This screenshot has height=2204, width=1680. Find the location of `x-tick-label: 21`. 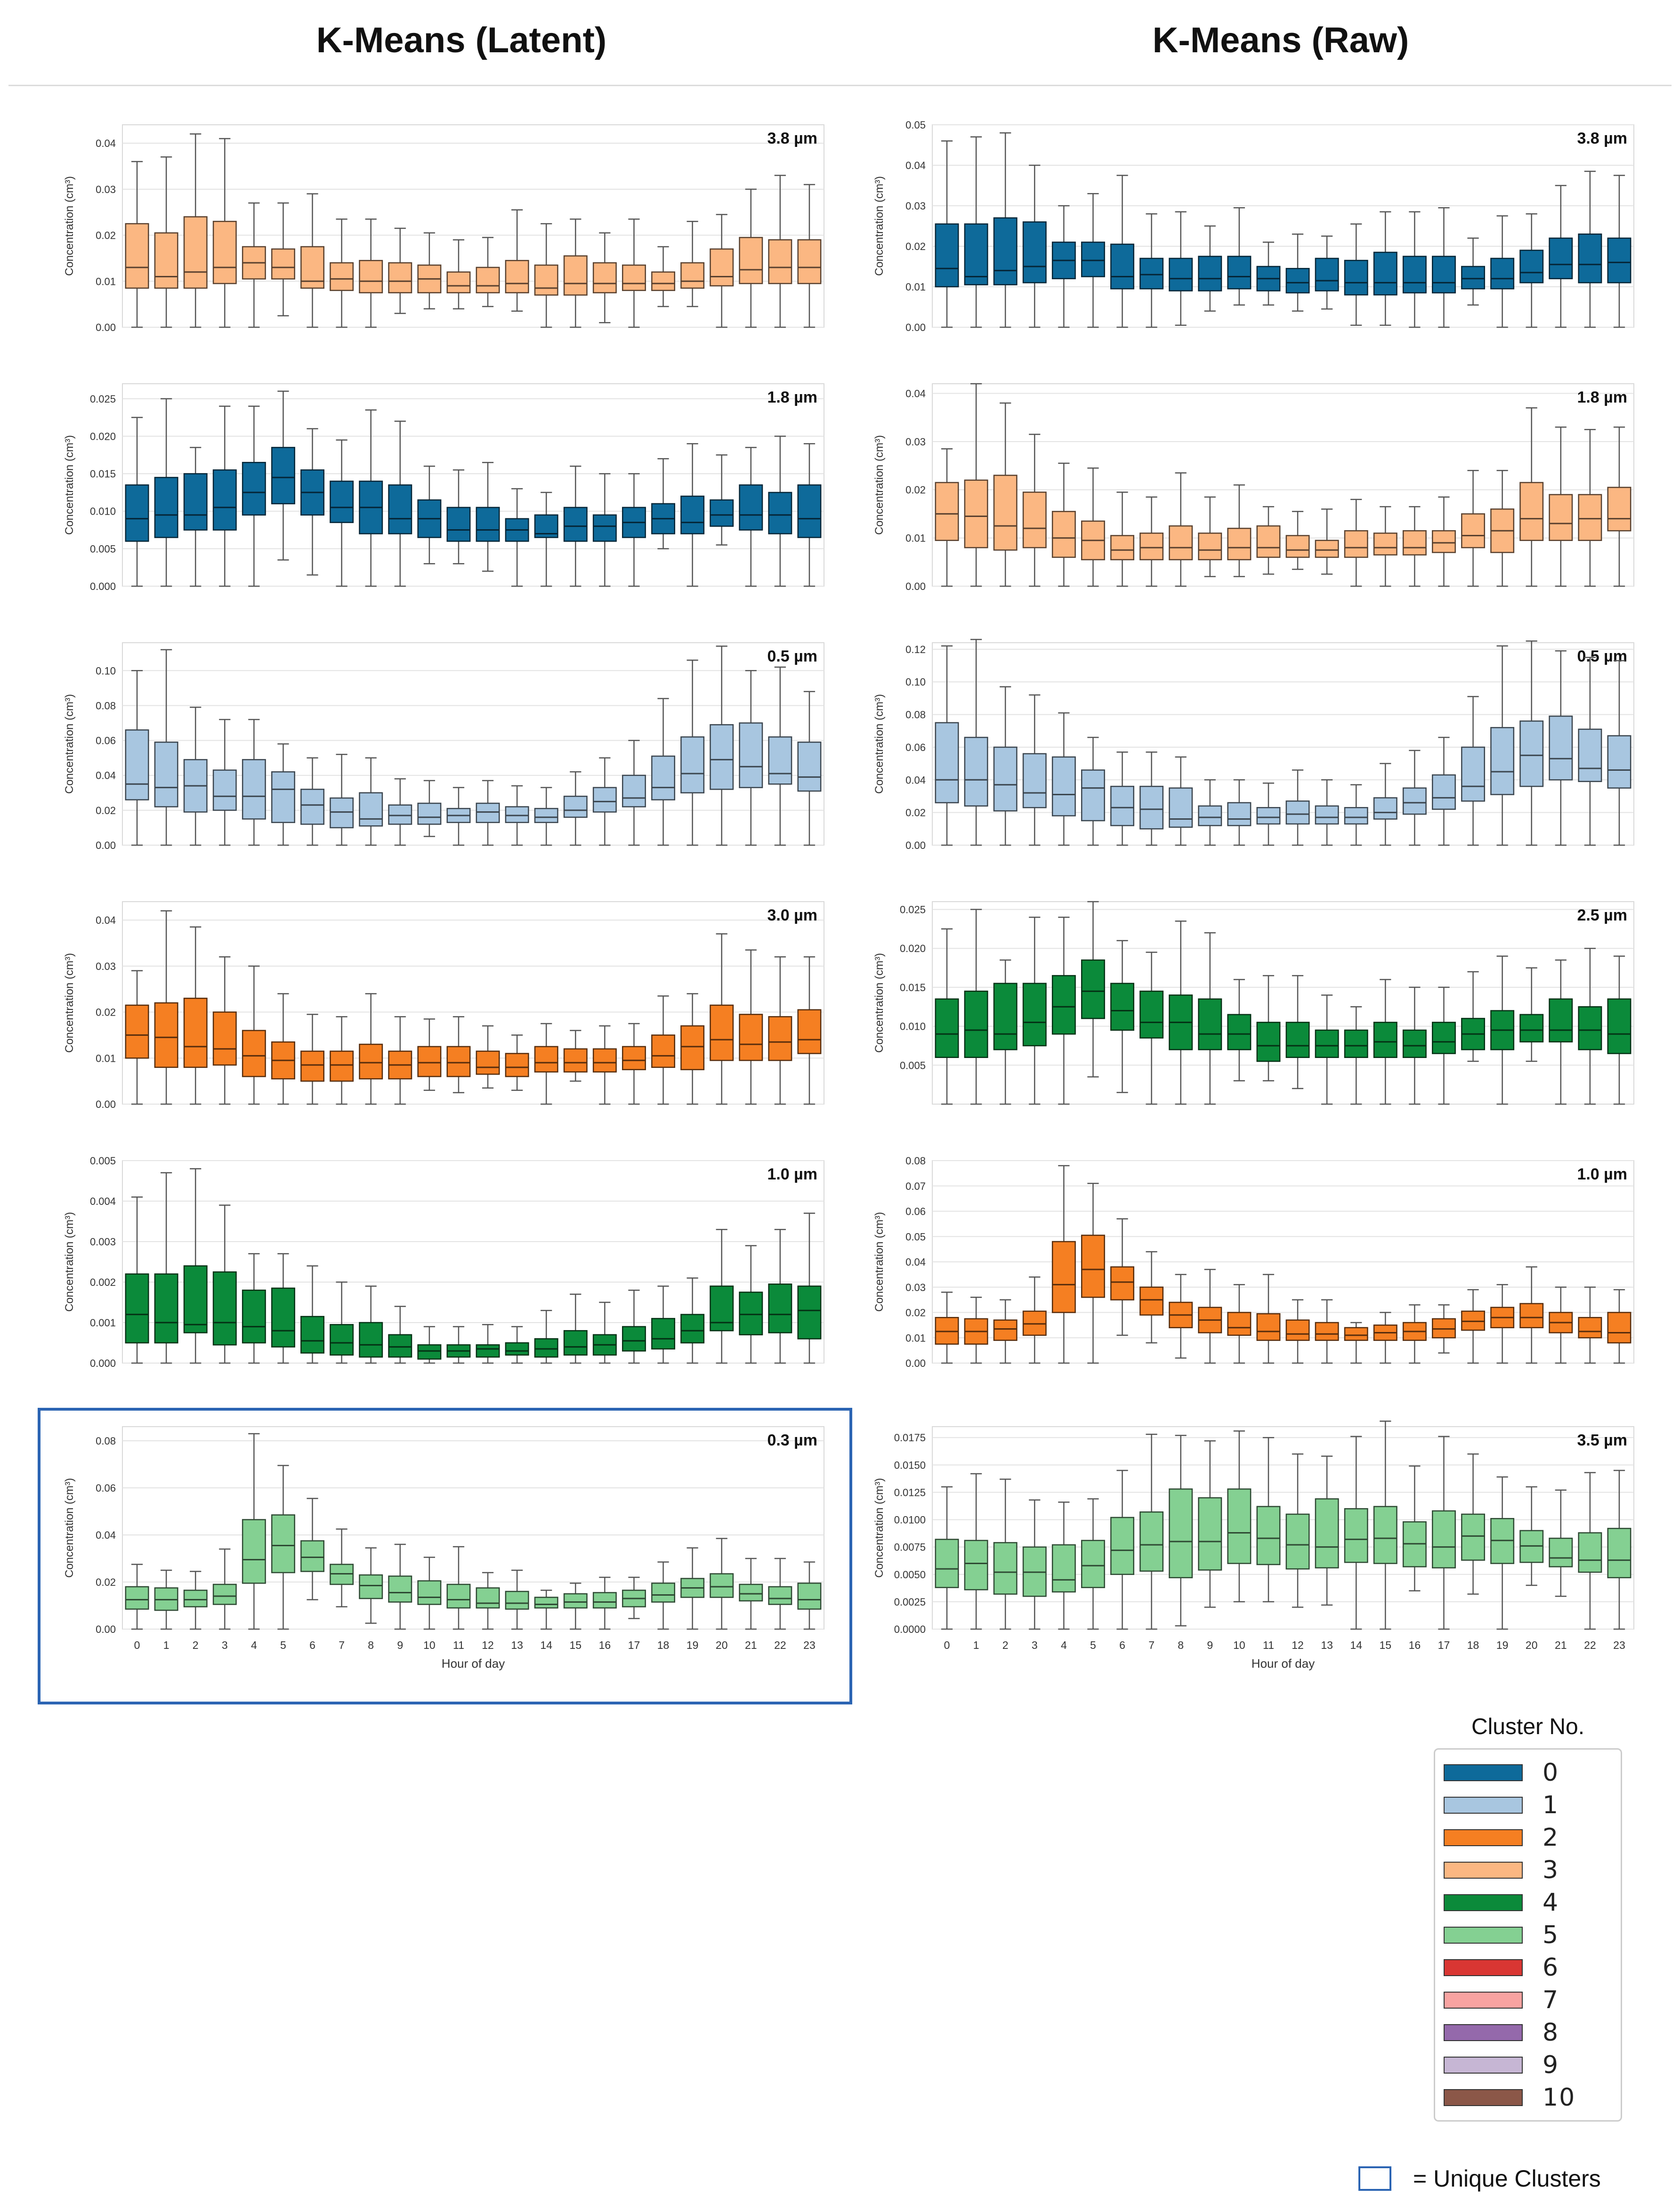

x-tick-label: 21 is located at coordinates (751, 1645).